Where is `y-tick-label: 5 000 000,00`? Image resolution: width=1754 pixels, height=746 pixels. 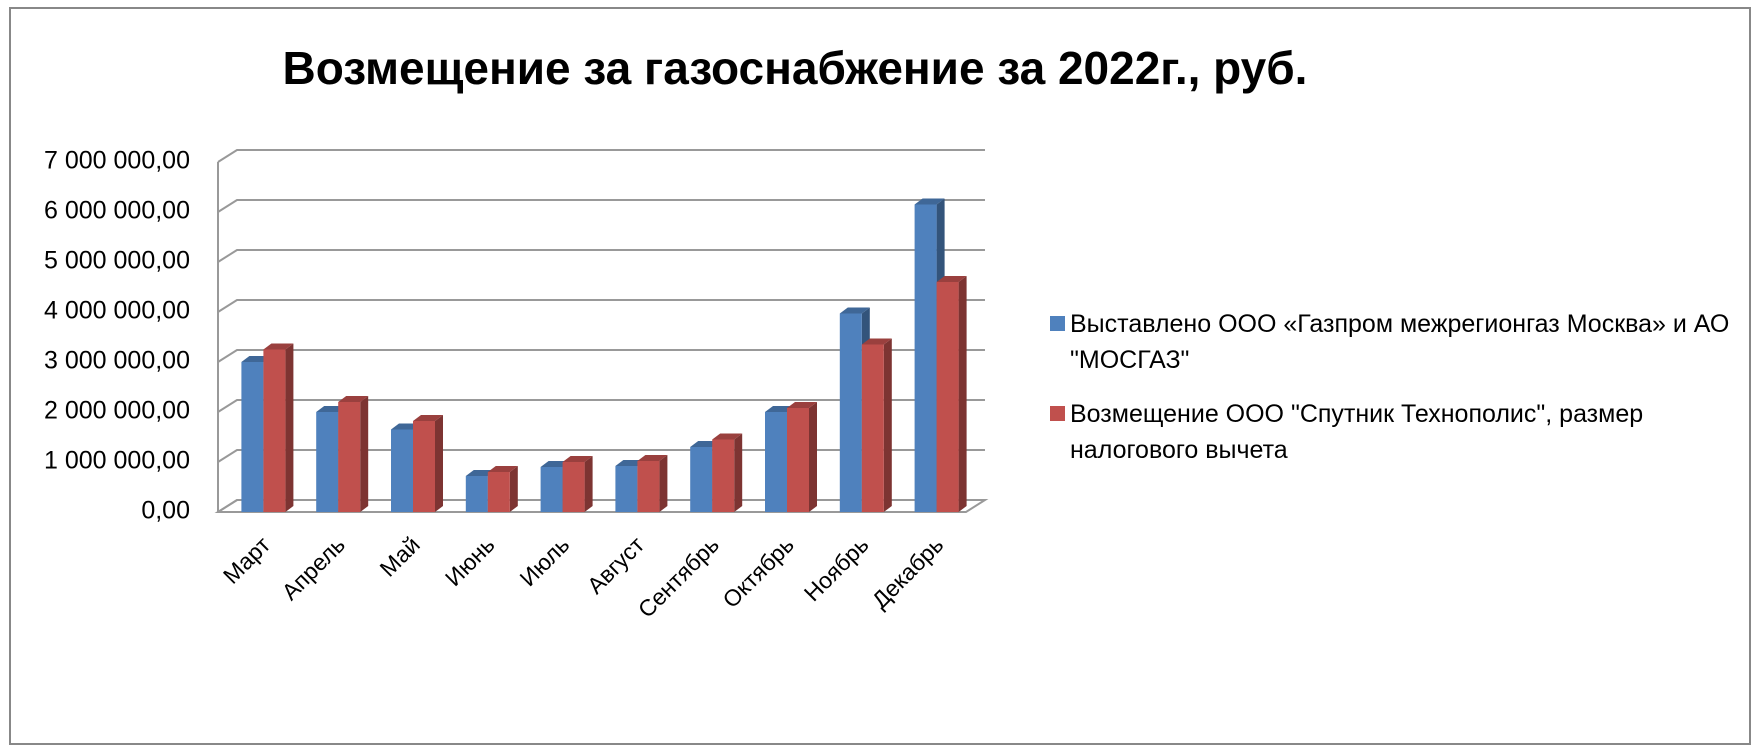 y-tick-label: 5 000 000,00 is located at coordinates (117, 261).